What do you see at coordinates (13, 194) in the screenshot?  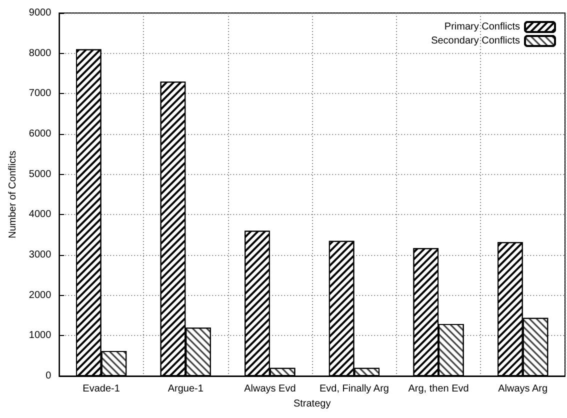 I see `y-axis-title: Number of Conflicts` at bounding box center [13, 194].